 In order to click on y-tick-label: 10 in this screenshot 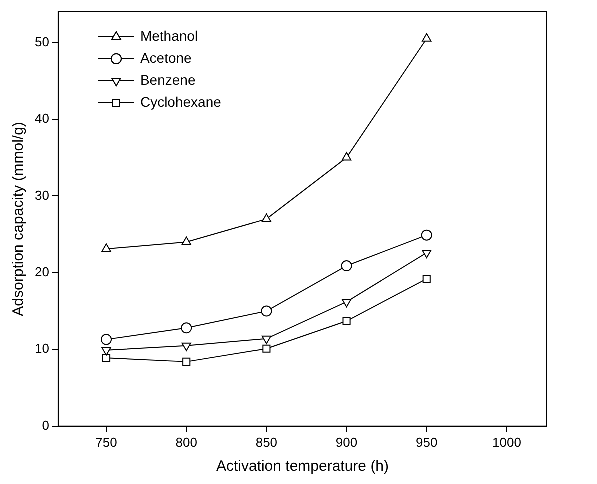, I will do `click(42, 348)`.